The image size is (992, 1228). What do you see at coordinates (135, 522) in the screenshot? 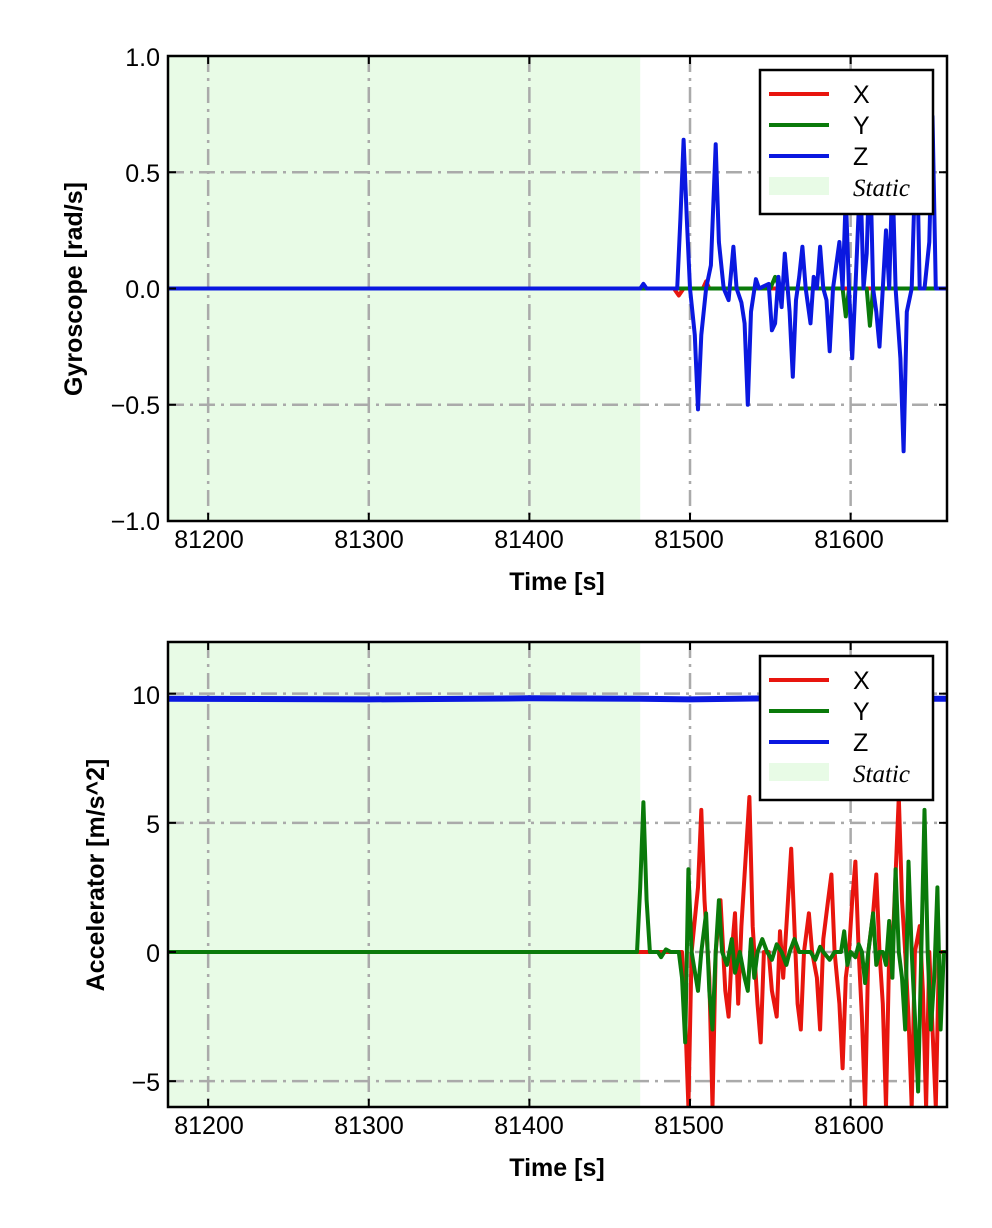
I see `ytick-label: −1.0` at bounding box center [135, 522].